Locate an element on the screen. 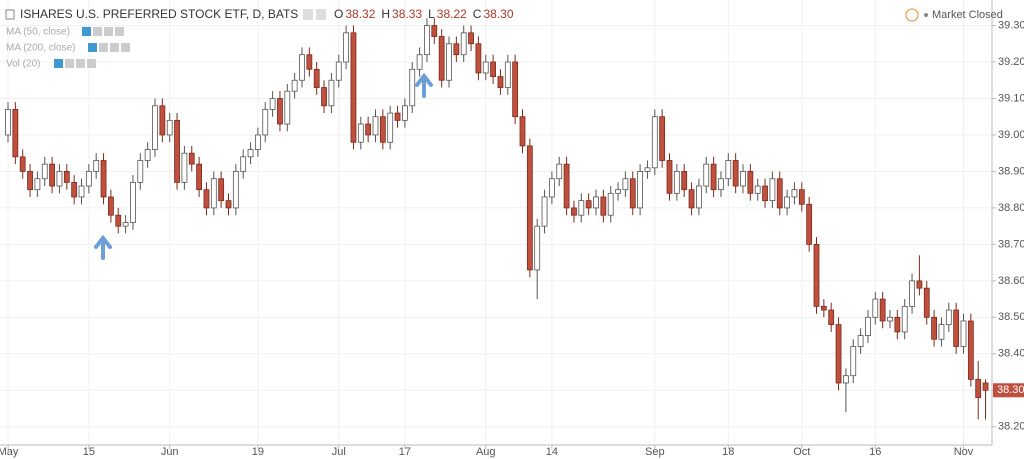 The width and height of the screenshot is (1024, 459). arrow-annotation is located at coordinates (103, 247).